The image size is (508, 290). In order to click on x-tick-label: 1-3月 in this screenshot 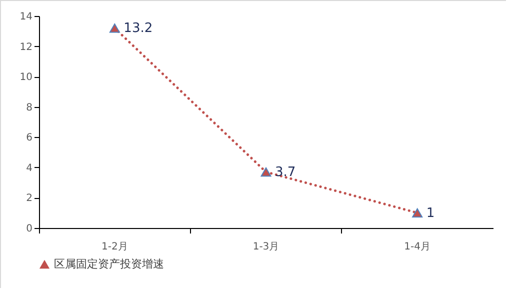, I will do `click(266, 247)`.